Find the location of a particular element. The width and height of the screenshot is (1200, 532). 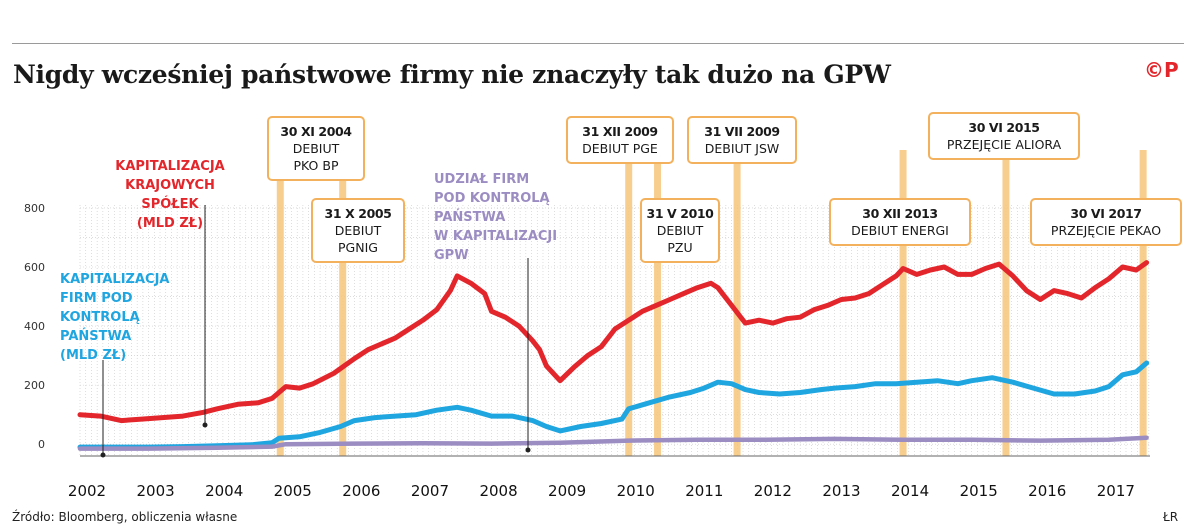

series-annotation-red: KAPITALIZACJA KRAJOWYCH SPÓŁEK (MLD ZŁ) is located at coordinates (169, 195).